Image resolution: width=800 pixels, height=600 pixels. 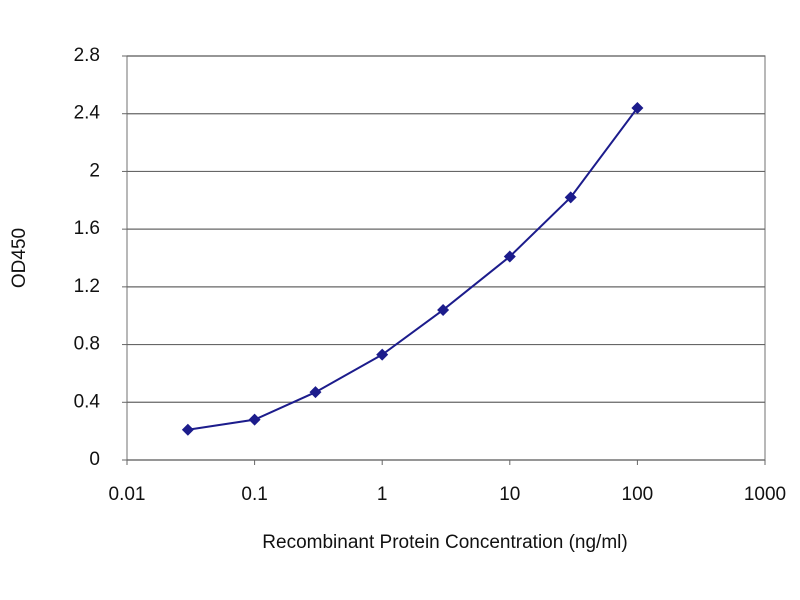 What do you see at coordinates (254, 494) in the screenshot?
I see `x-tick-label: 0.1` at bounding box center [254, 494].